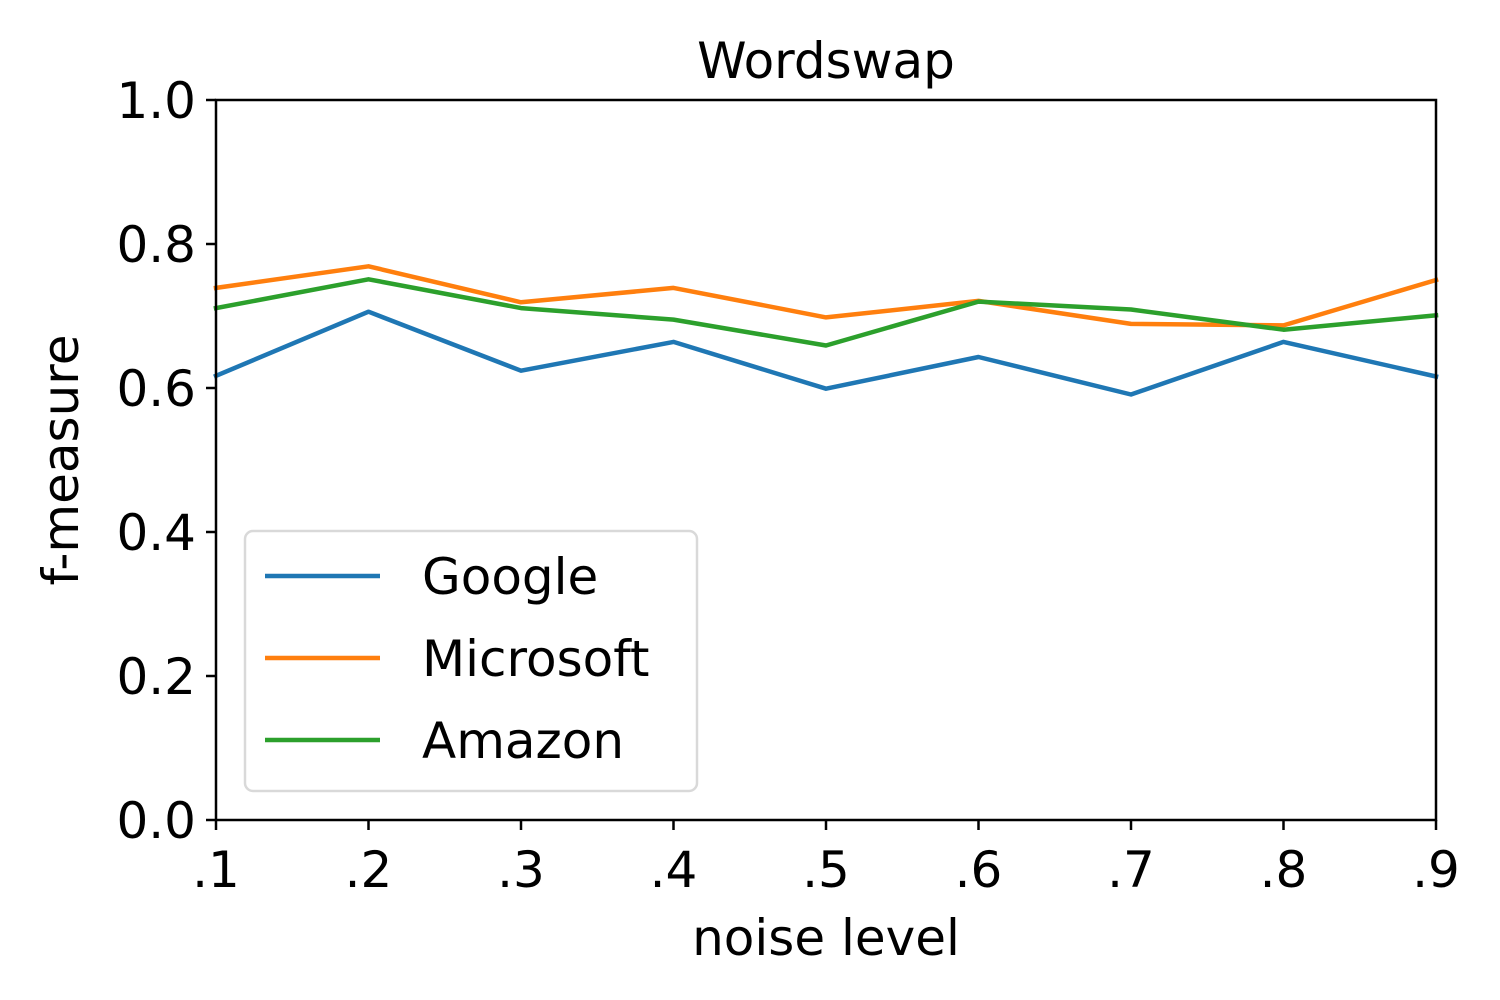 The image size is (1500, 1000). Describe the element at coordinates (979, 870) in the screenshot. I see `x-tick-label: .6` at that location.